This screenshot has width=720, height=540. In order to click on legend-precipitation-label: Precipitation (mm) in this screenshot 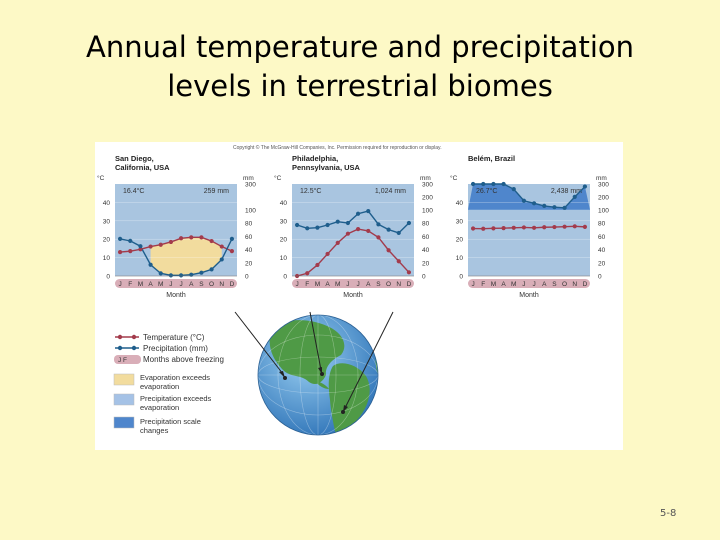, I will do `click(175, 348)`.